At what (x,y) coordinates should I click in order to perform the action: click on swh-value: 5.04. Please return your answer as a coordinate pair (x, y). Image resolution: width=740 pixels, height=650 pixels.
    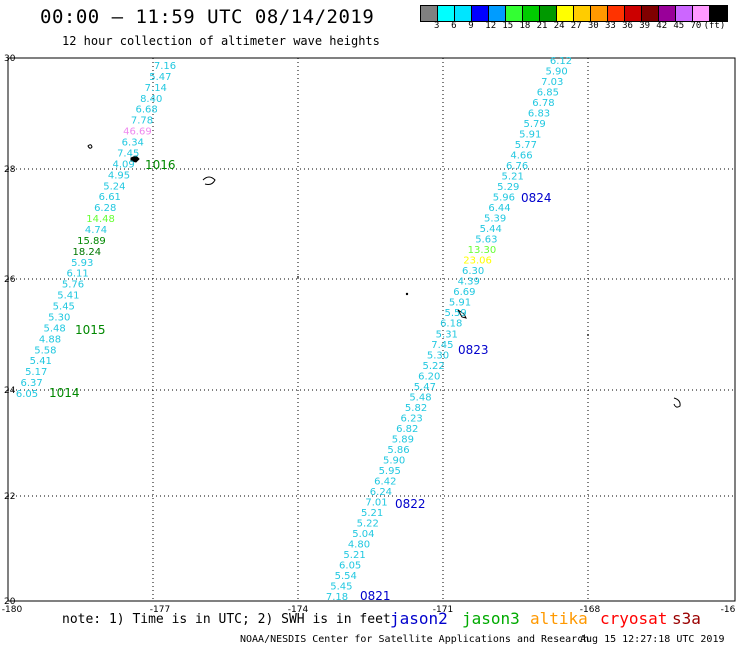
    Looking at the image, I should click on (363, 534).